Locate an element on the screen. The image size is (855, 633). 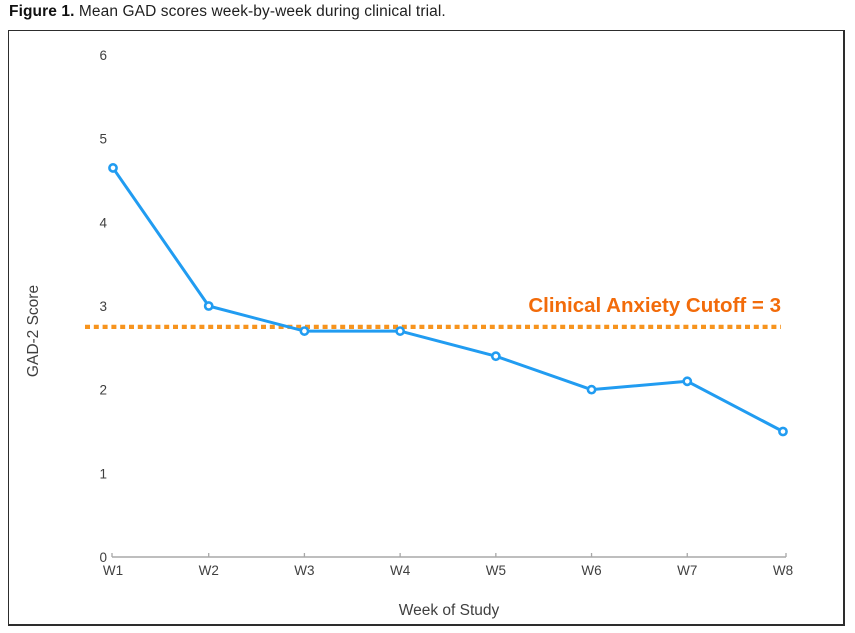
cutoff-label: Clinical Anxiety Cutoff = 3 is located at coordinates (654, 305).